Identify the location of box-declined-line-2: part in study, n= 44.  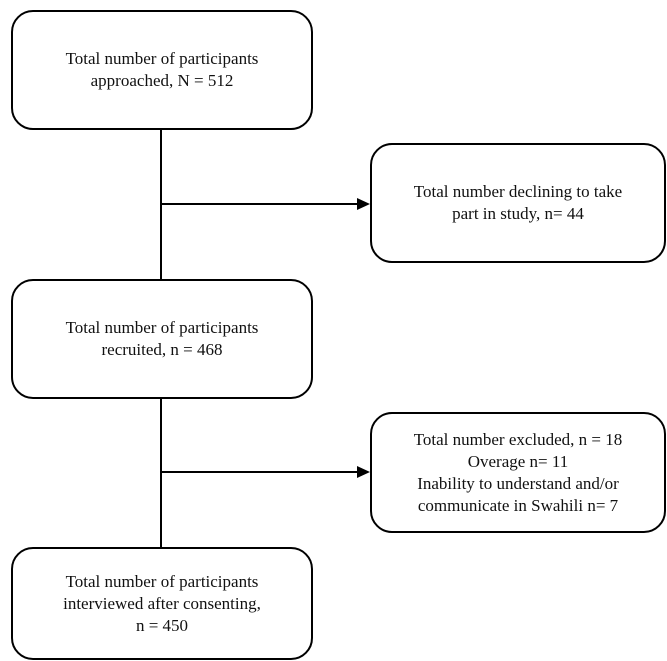
(518, 213).